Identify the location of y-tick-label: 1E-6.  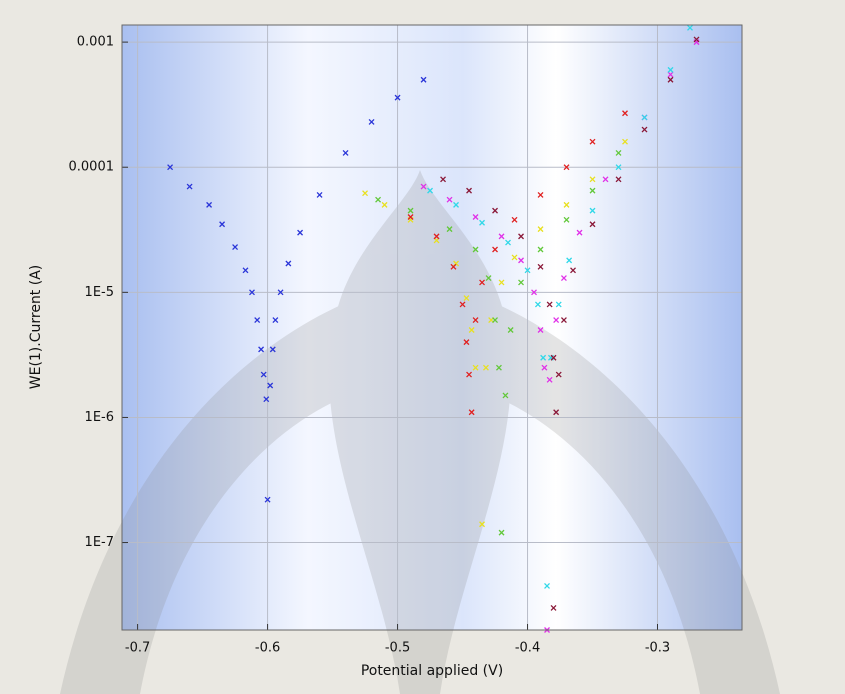
(99, 417).